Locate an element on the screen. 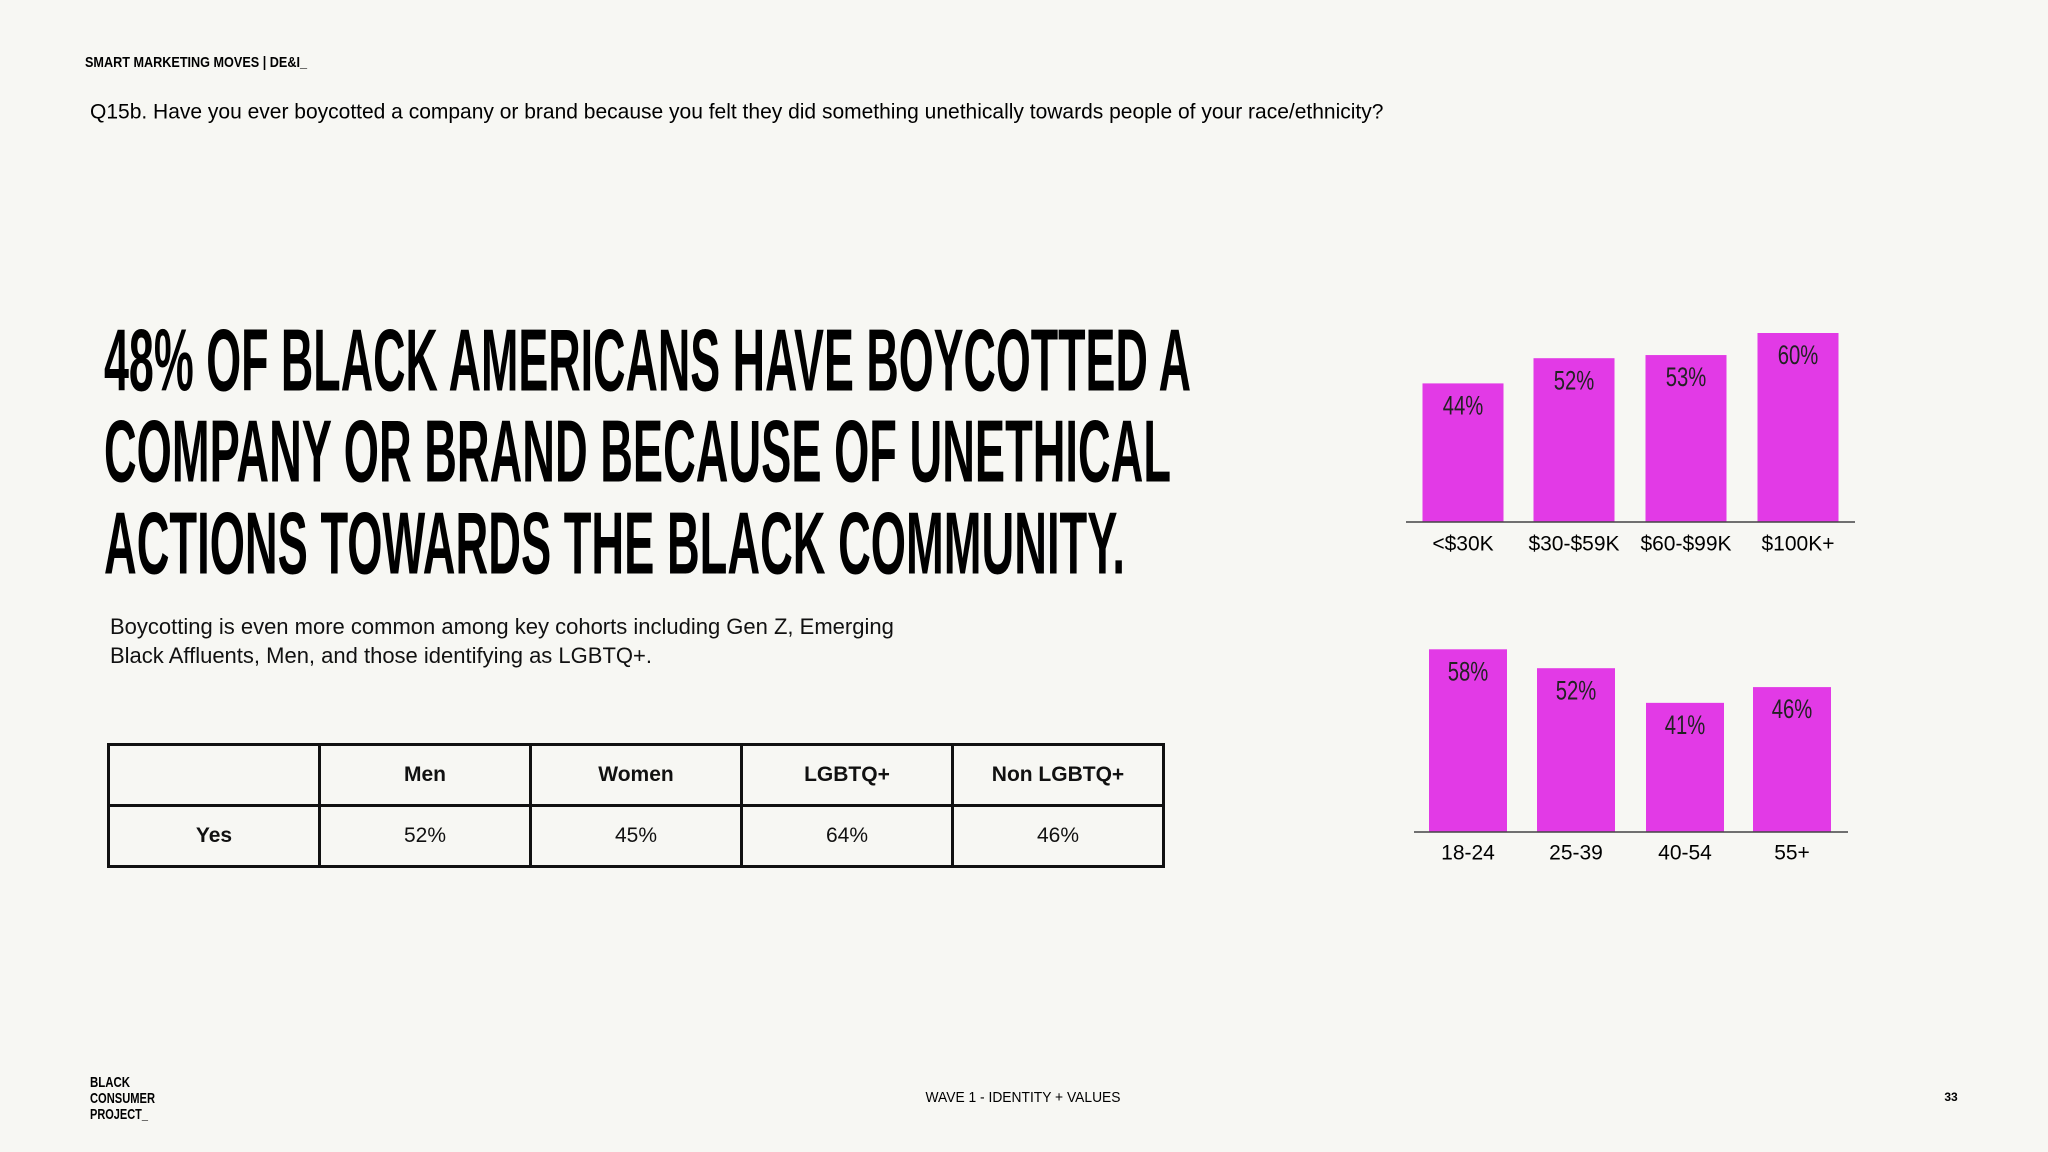 This screenshot has width=2048, height=1152. headline: COMPANY OR BRAND BECAUSE OF UNETHICAL is located at coordinates (637, 450).